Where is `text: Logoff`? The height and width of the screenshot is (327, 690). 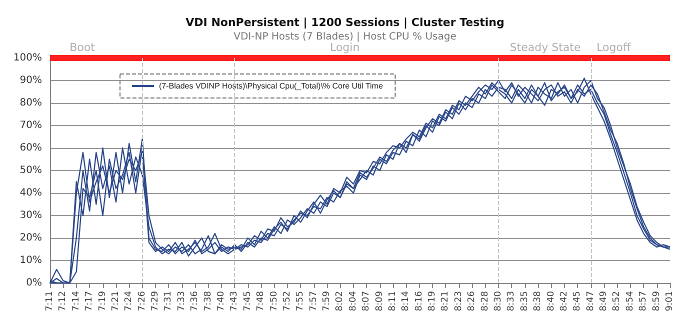 text: Logoff is located at coordinates (613, 47).